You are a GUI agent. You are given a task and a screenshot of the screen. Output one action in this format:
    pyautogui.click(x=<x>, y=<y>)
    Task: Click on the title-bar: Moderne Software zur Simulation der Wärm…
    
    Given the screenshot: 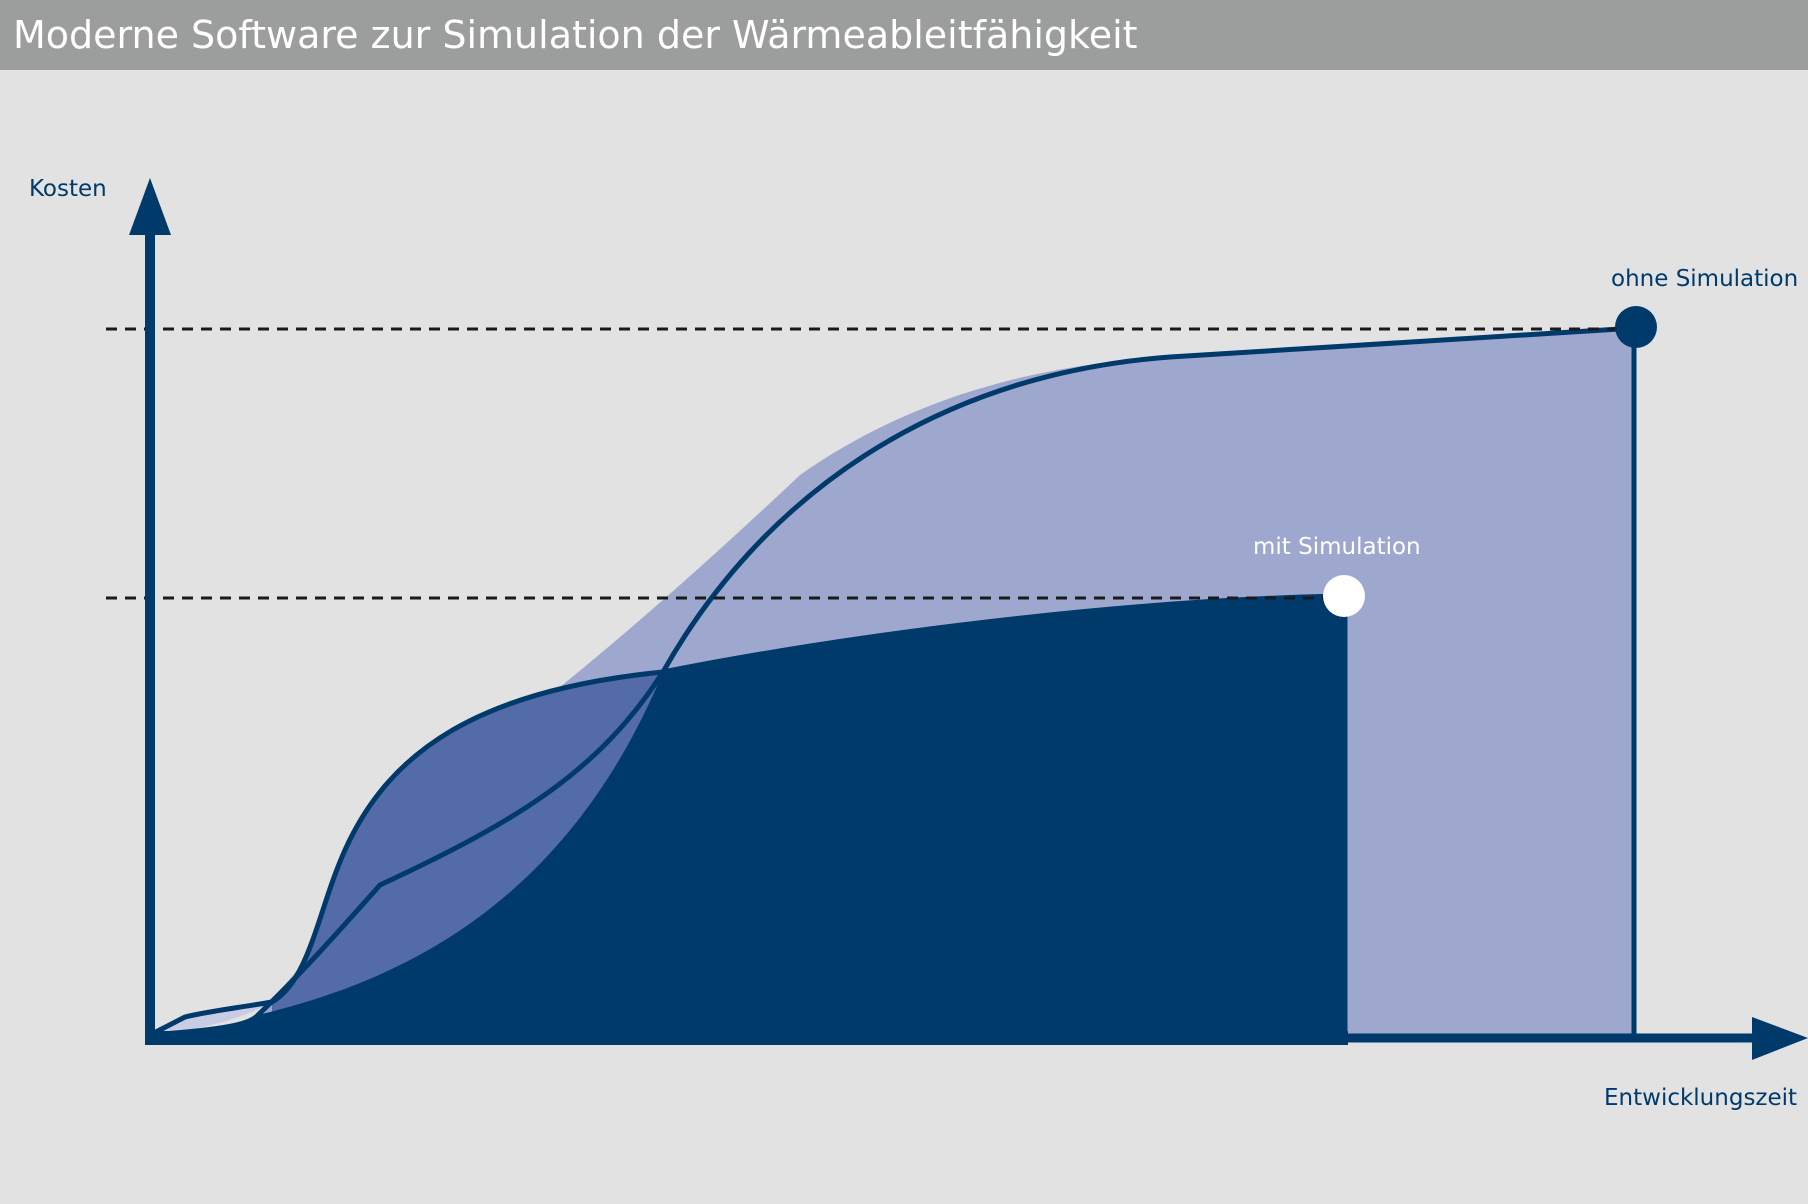 What is the action you would take?
    pyautogui.click(x=904, y=35)
    